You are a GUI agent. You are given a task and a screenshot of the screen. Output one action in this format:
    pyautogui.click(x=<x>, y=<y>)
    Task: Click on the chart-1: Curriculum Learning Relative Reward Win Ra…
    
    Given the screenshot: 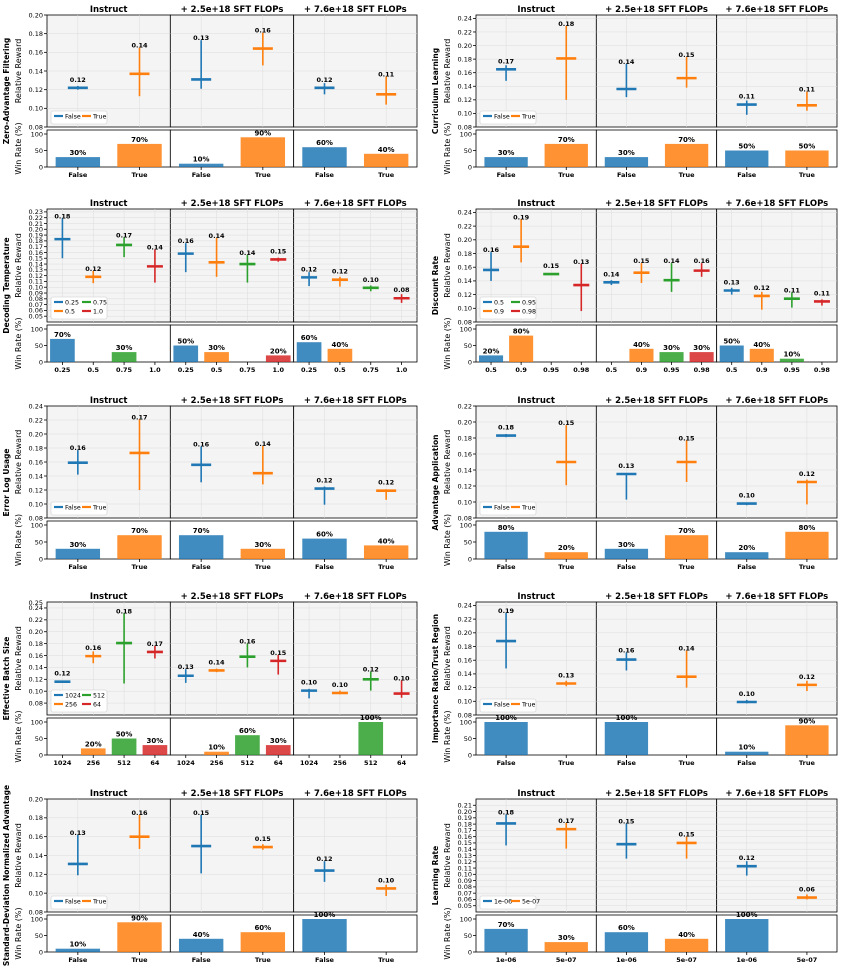 What is the action you would take?
    pyautogui.click(x=634, y=92)
    